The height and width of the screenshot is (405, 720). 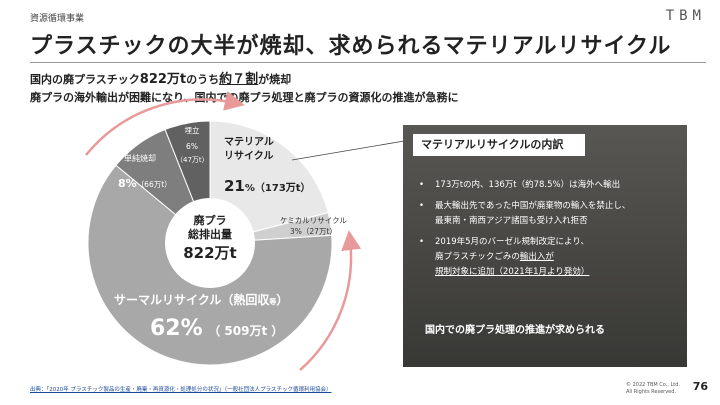 I want to click on label-thermal-suffix: 等, so click(x=273, y=302).